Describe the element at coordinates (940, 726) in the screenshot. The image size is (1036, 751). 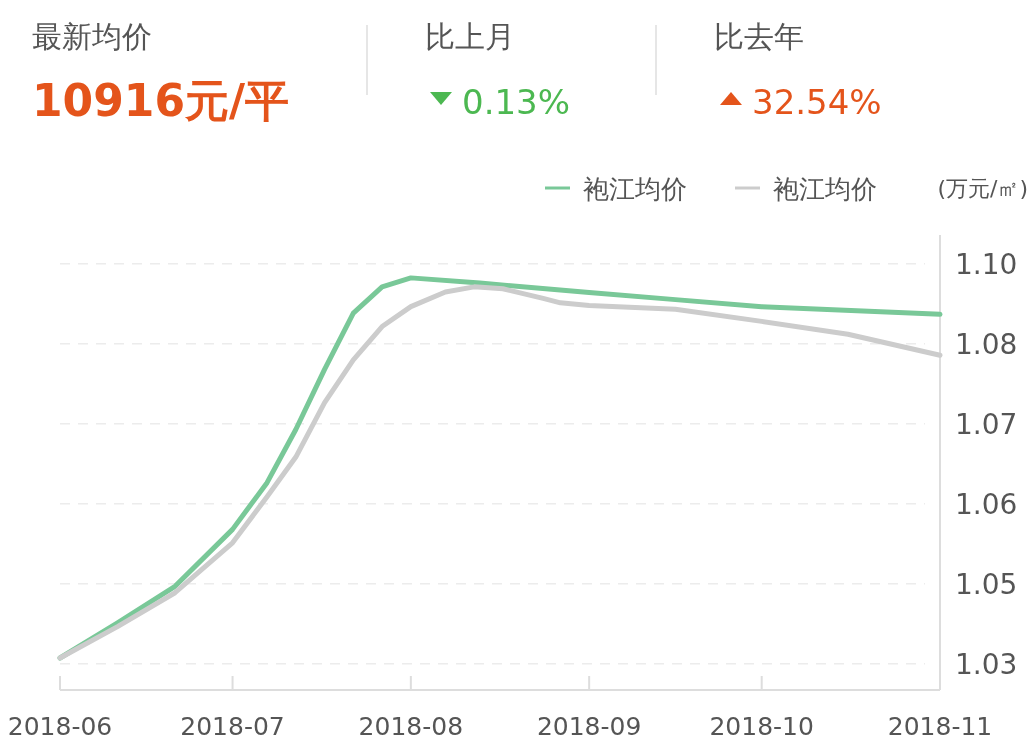
I see `x-tick-label: 2018-11` at that location.